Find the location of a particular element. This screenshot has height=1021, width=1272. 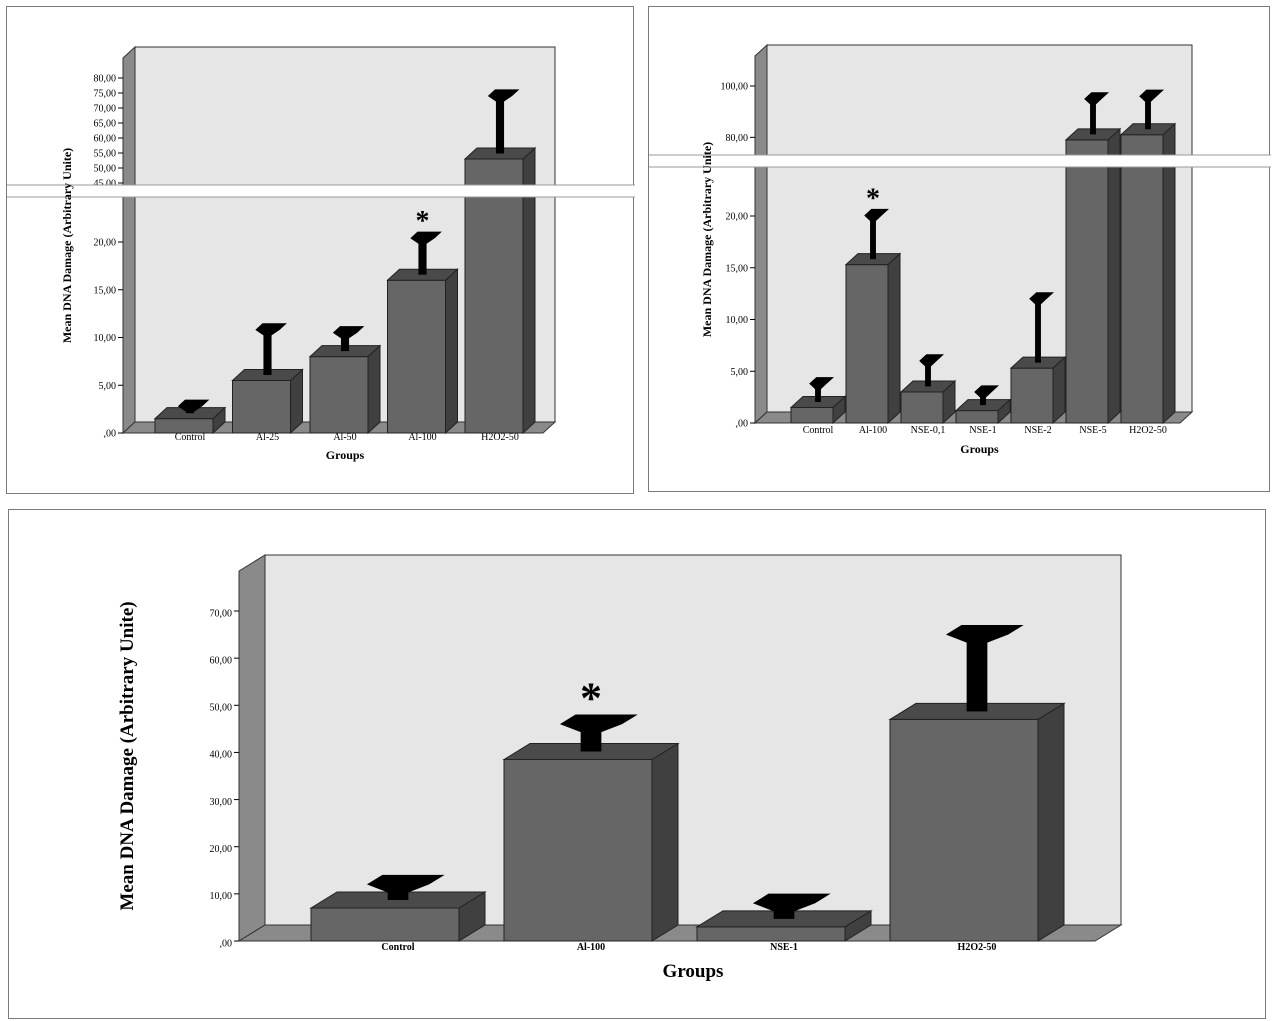

chart-c-ytick-label: 40,00 is located at coordinates (221, 755).